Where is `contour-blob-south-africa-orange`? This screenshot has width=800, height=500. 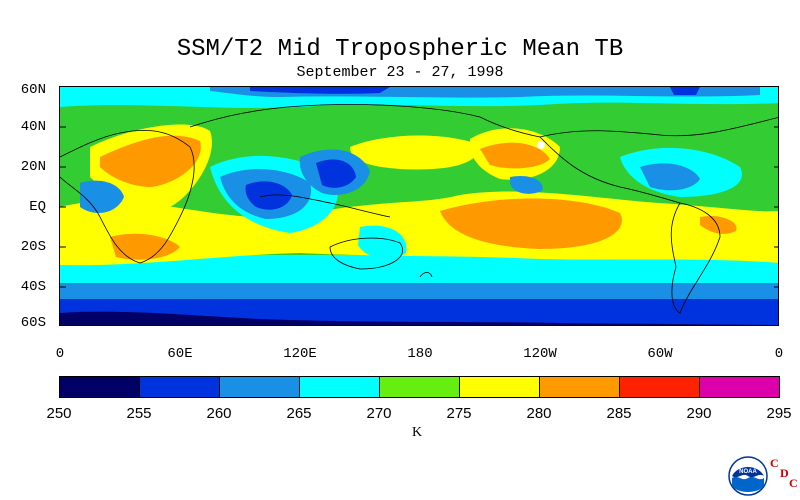
contour-blob-south-africa-orange is located at coordinates (145, 246).